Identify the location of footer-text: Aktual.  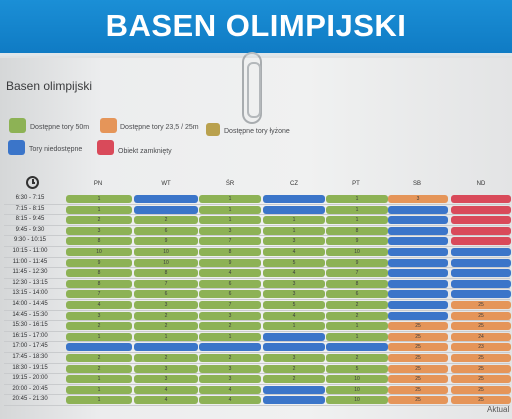
(498, 409).